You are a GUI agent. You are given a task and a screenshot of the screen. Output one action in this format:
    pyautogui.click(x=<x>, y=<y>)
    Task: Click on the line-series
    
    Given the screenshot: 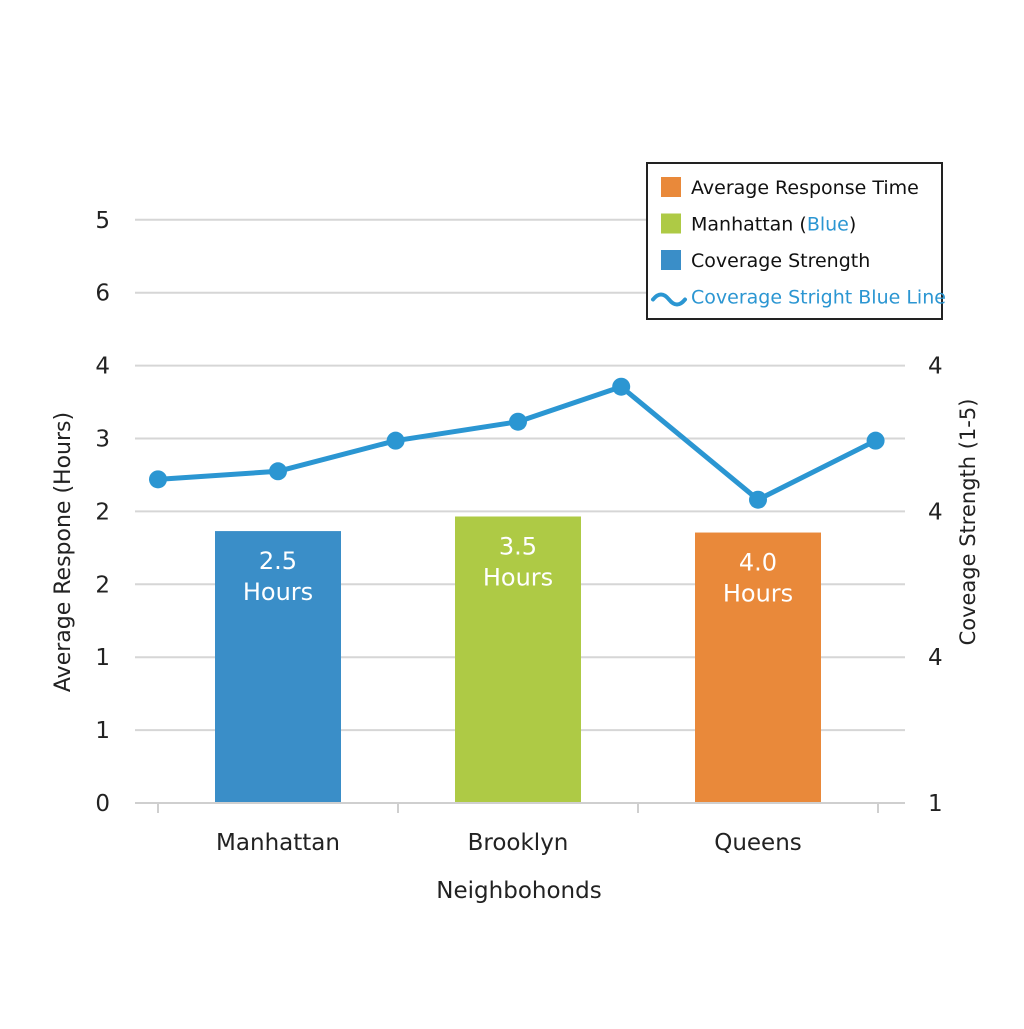 What is the action you would take?
    pyautogui.click(x=517, y=443)
    